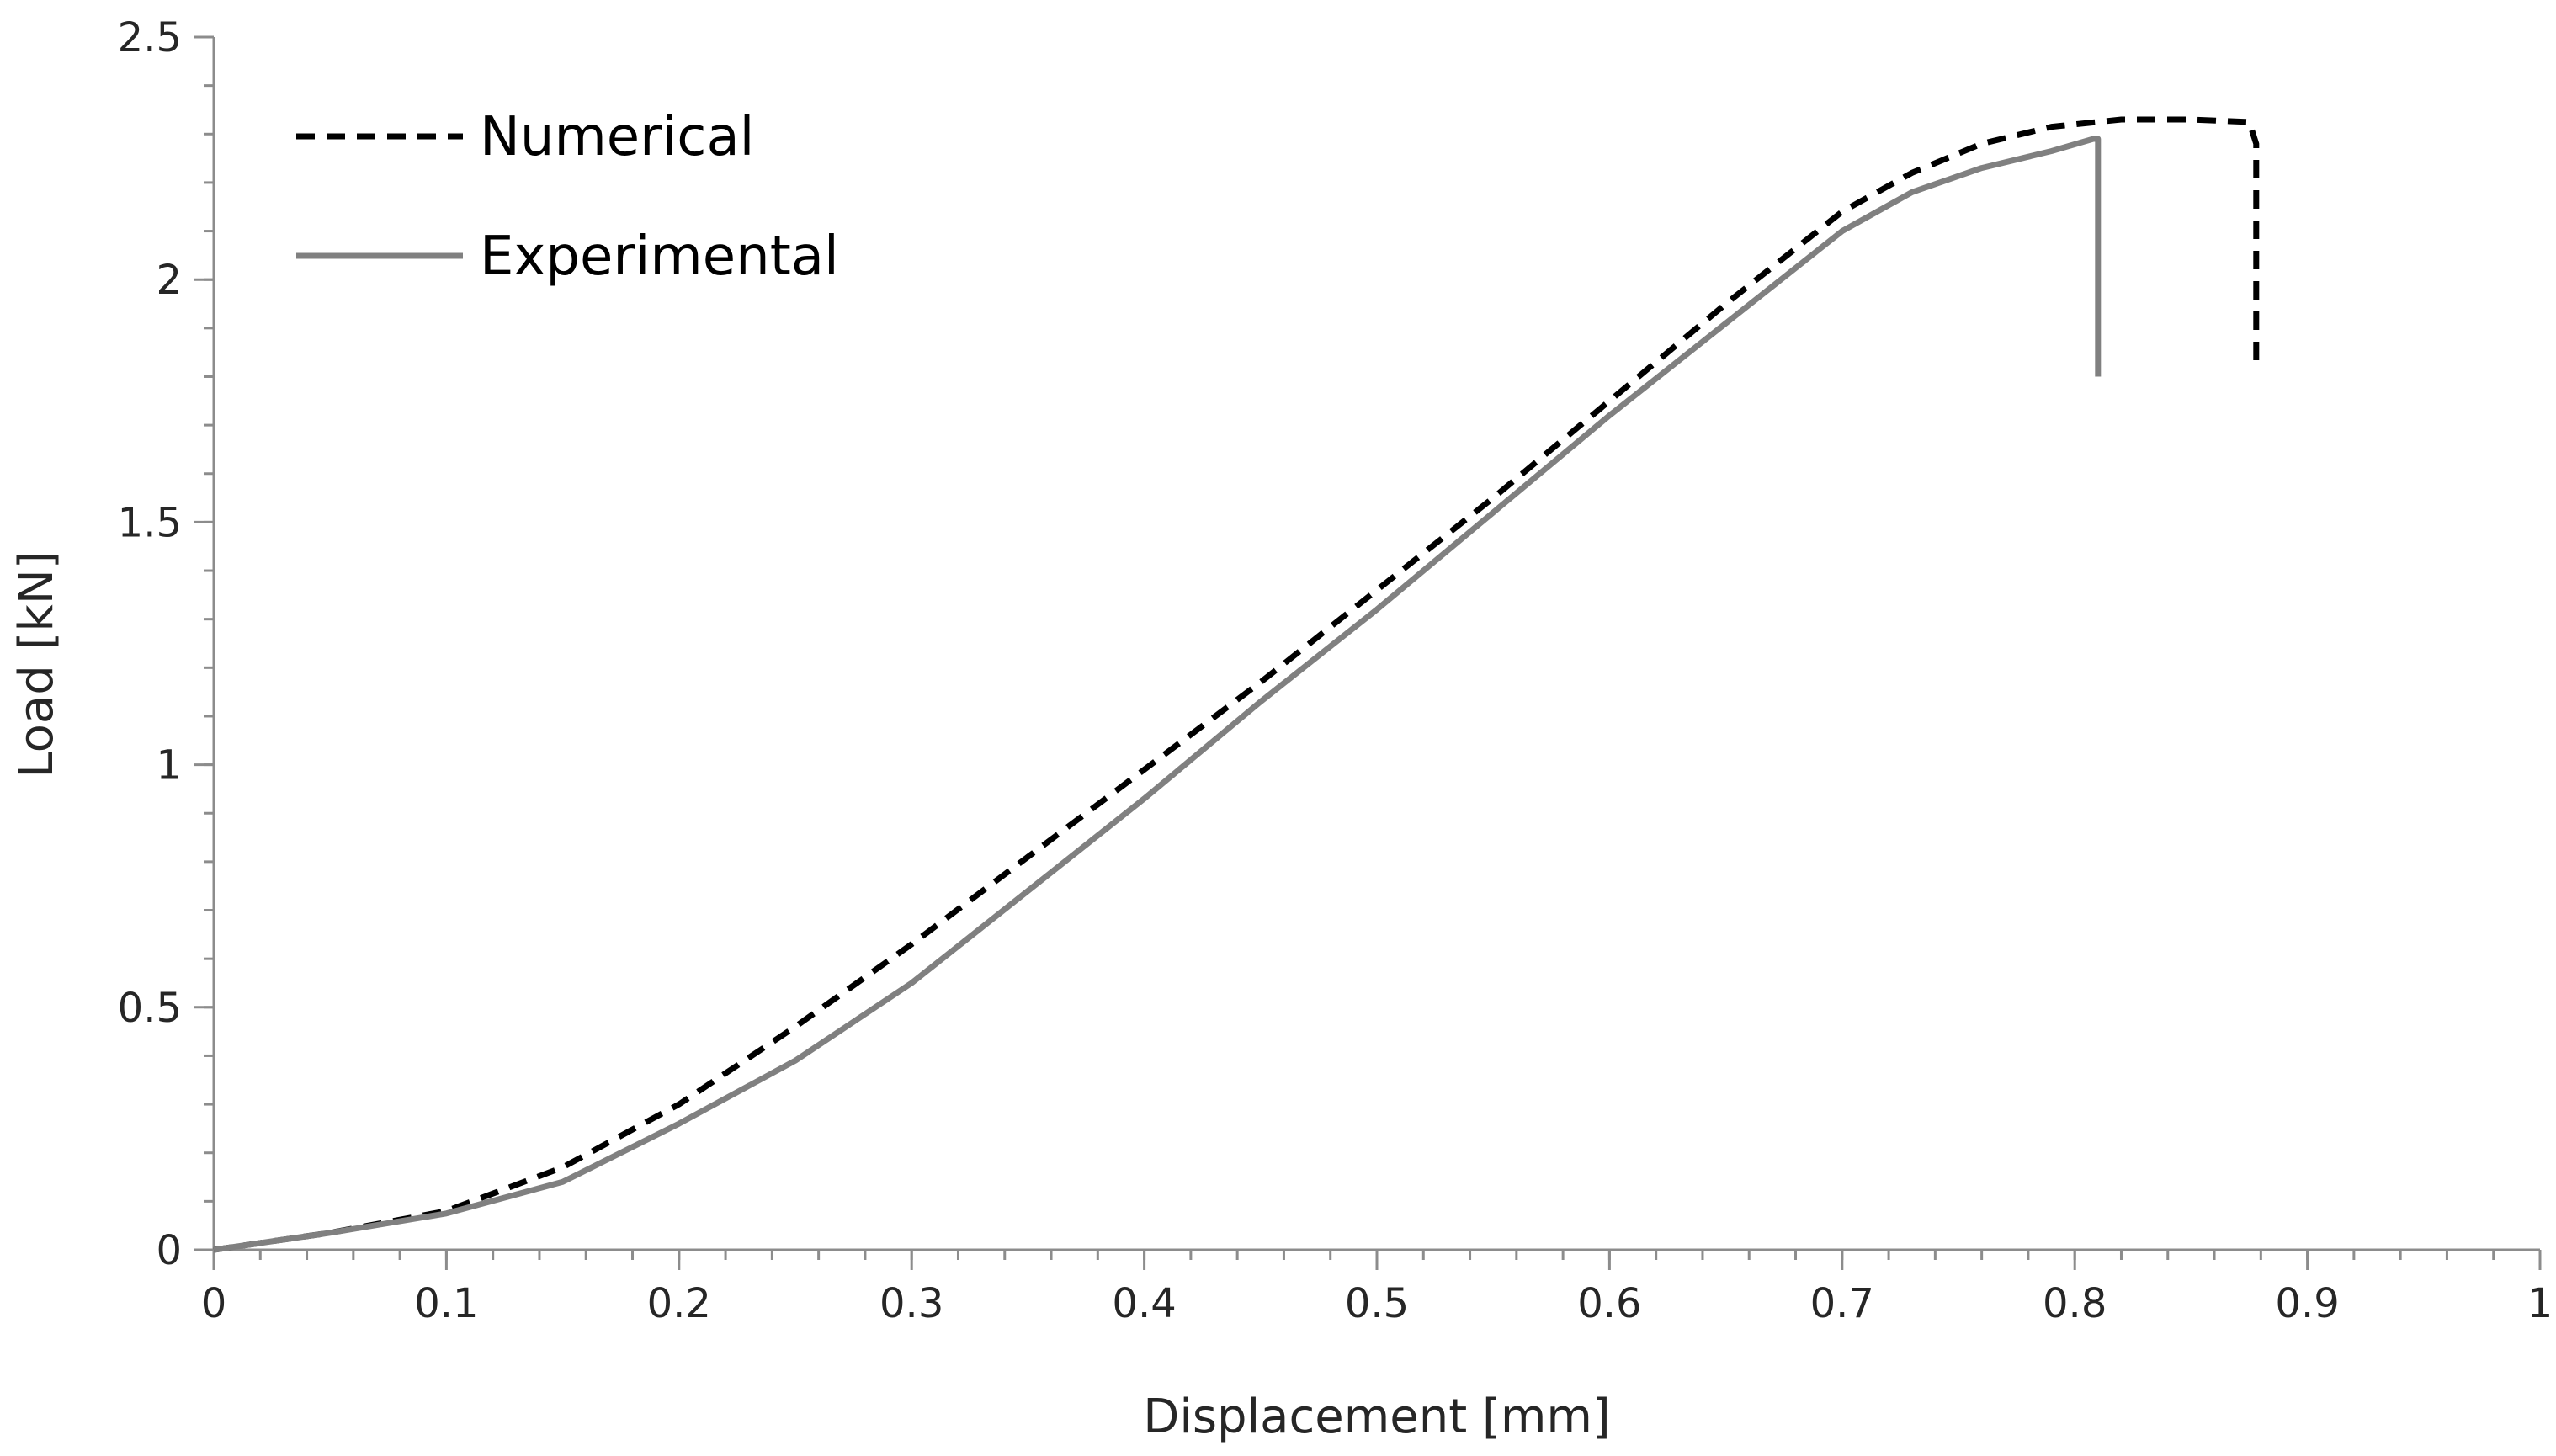 The height and width of the screenshot is (1456, 2556). Describe the element at coordinates (567, 197) in the screenshot. I see `legend: Numerical Experimental` at that location.